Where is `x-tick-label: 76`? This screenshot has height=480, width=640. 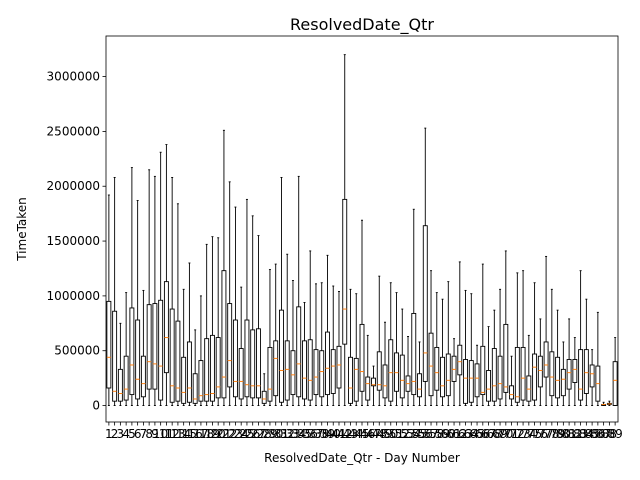 x-tick-label: 76 is located at coordinates (540, 434).